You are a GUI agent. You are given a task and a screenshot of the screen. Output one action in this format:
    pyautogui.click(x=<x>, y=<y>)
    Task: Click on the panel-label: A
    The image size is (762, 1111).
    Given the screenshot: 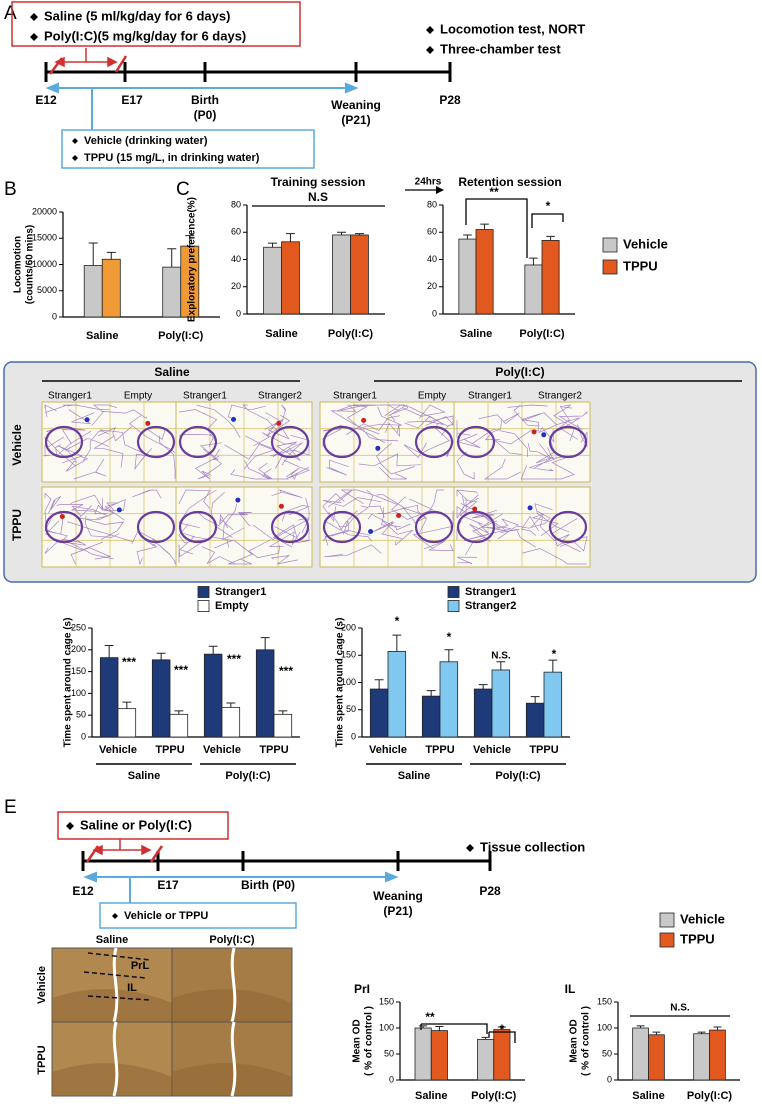 What is the action you would take?
    pyautogui.click(x=10, y=13)
    